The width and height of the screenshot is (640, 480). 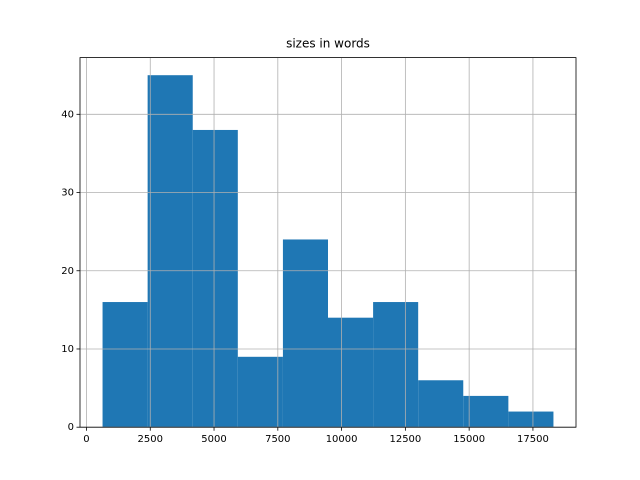 What do you see at coordinates (67, 114) in the screenshot?
I see `y-tick-label: 40` at bounding box center [67, 114].